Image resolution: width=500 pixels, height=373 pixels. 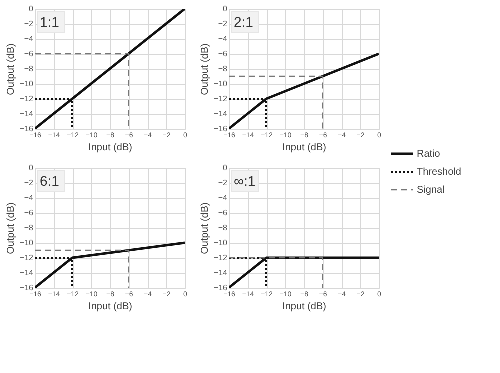 I want to click on chart-title: ∞:1, so click(x=245, y=181).